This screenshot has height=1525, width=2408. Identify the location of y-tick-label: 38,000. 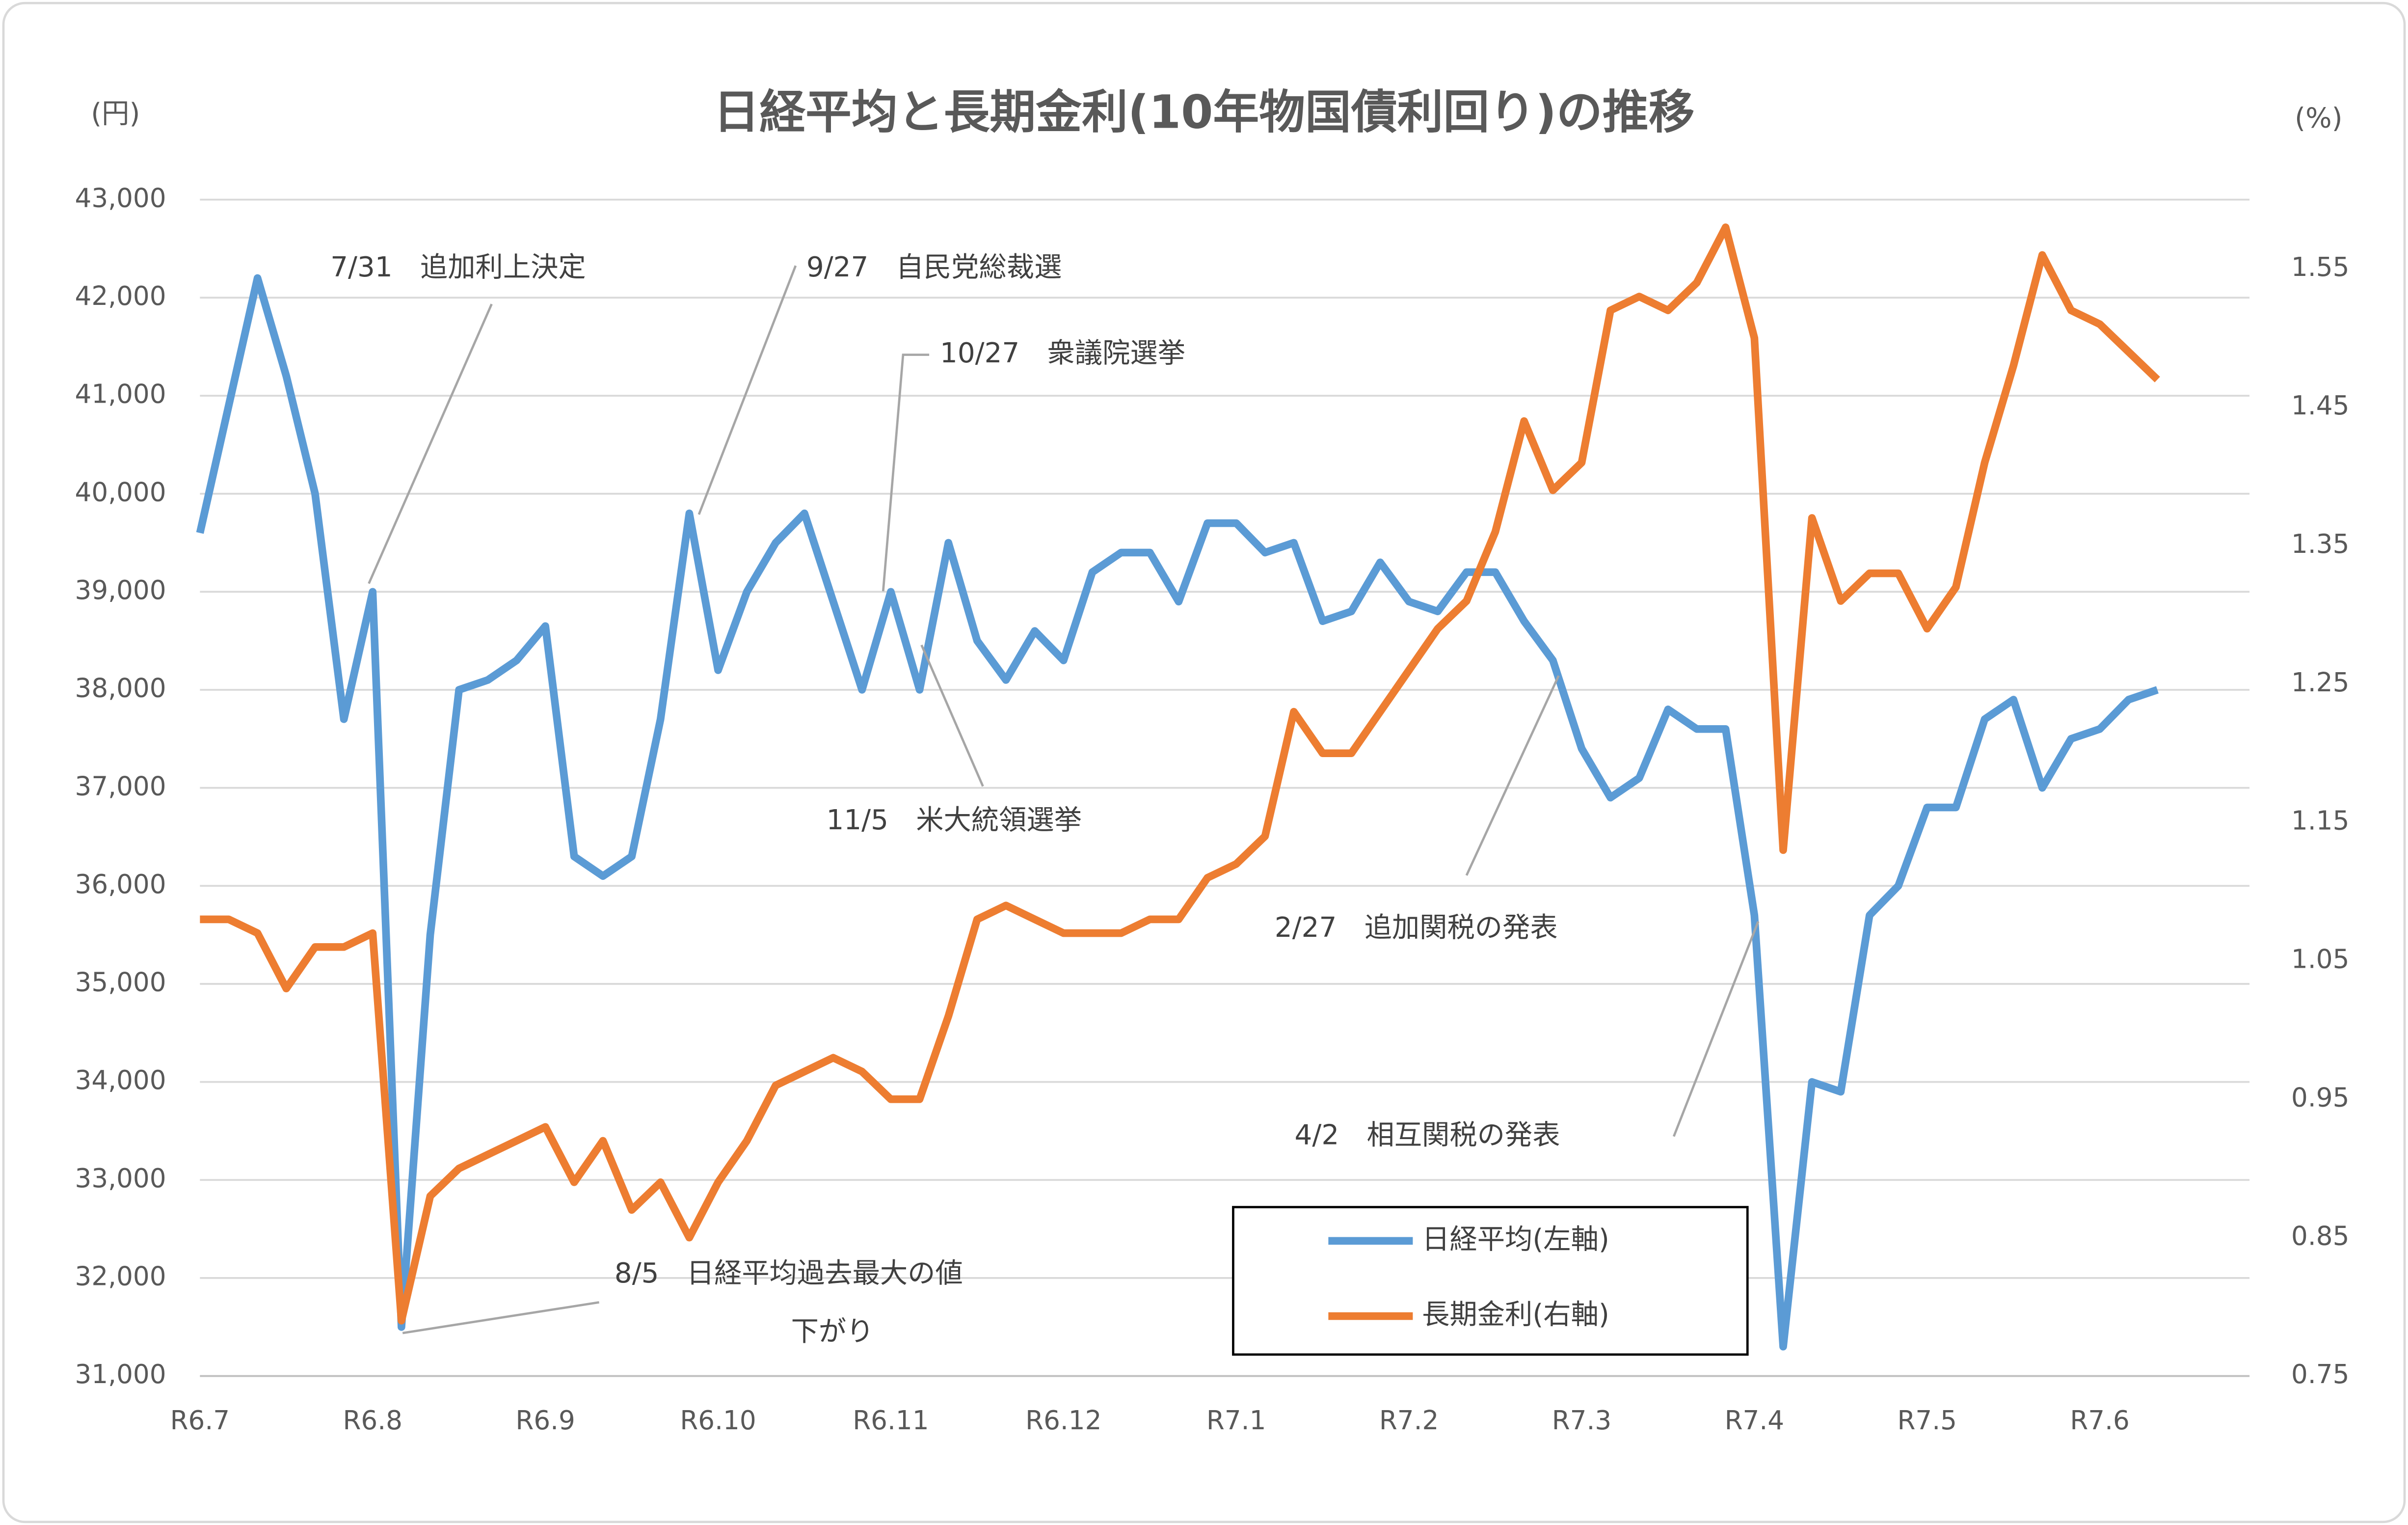
(120, 689).